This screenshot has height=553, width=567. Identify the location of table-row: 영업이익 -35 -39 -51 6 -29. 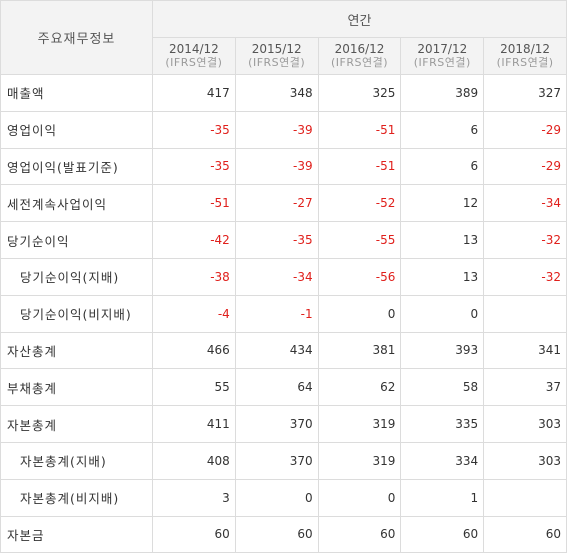
(283, 129).